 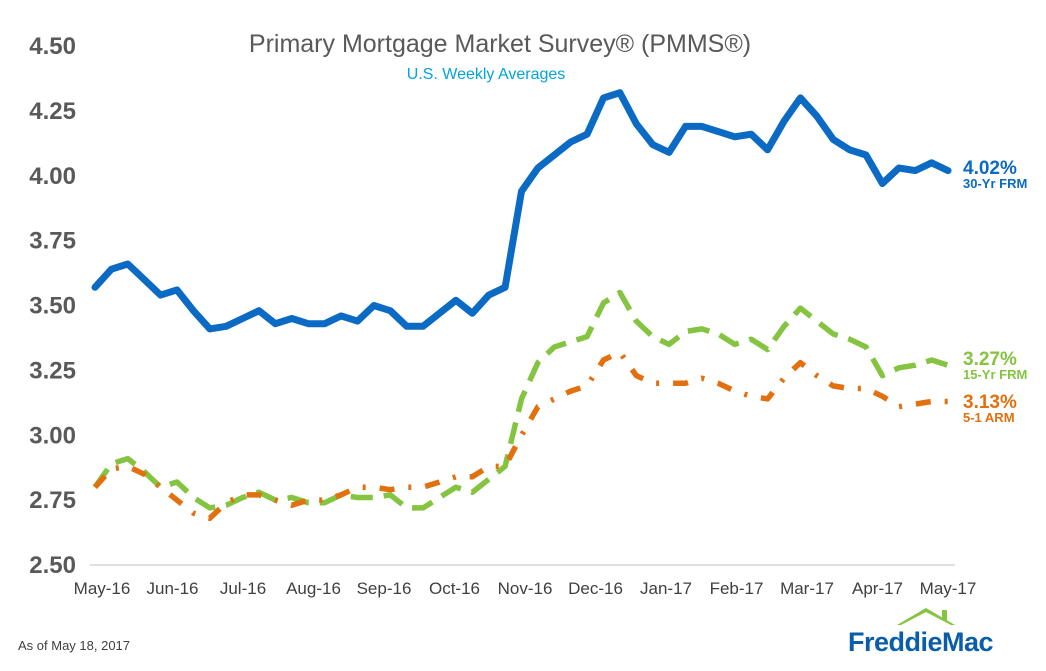 What do you see at coordinates (595, 588) in the screenshot?
I see `x-tick-label: Dec-16` at bounding box center [595, 588].